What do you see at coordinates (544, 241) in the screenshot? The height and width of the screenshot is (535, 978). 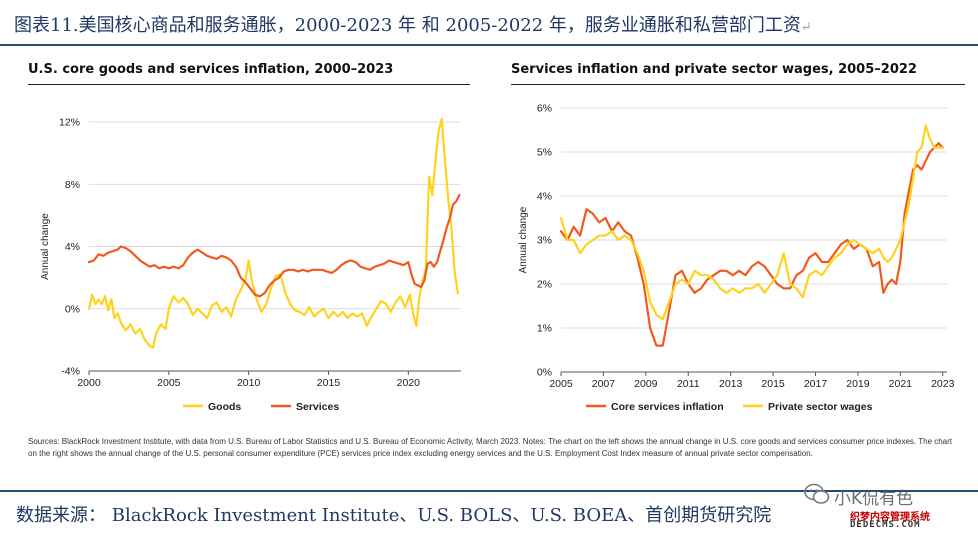 I see `y-tick-label: 3%` at bounding box center [544, 241].